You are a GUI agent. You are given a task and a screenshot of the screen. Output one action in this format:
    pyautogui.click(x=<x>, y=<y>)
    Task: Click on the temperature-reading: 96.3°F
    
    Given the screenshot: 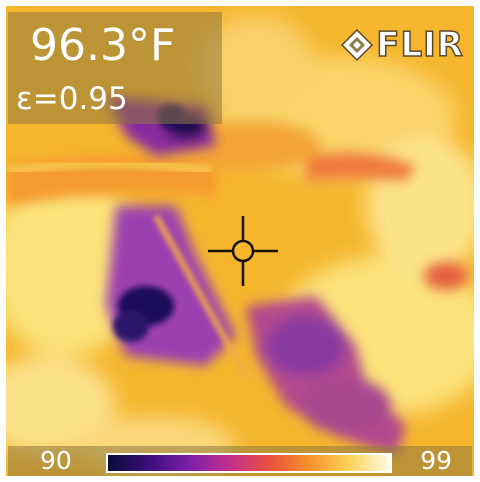 What is the action you would take?
    pyautogui.click(x=103, y=45)
    